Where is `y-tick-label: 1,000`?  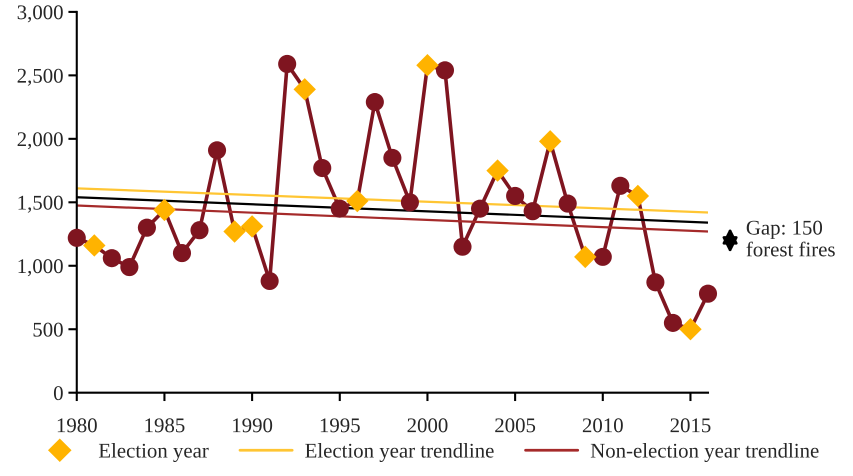 y-tick-label: 1,000 is located at coordinates (40, 267).